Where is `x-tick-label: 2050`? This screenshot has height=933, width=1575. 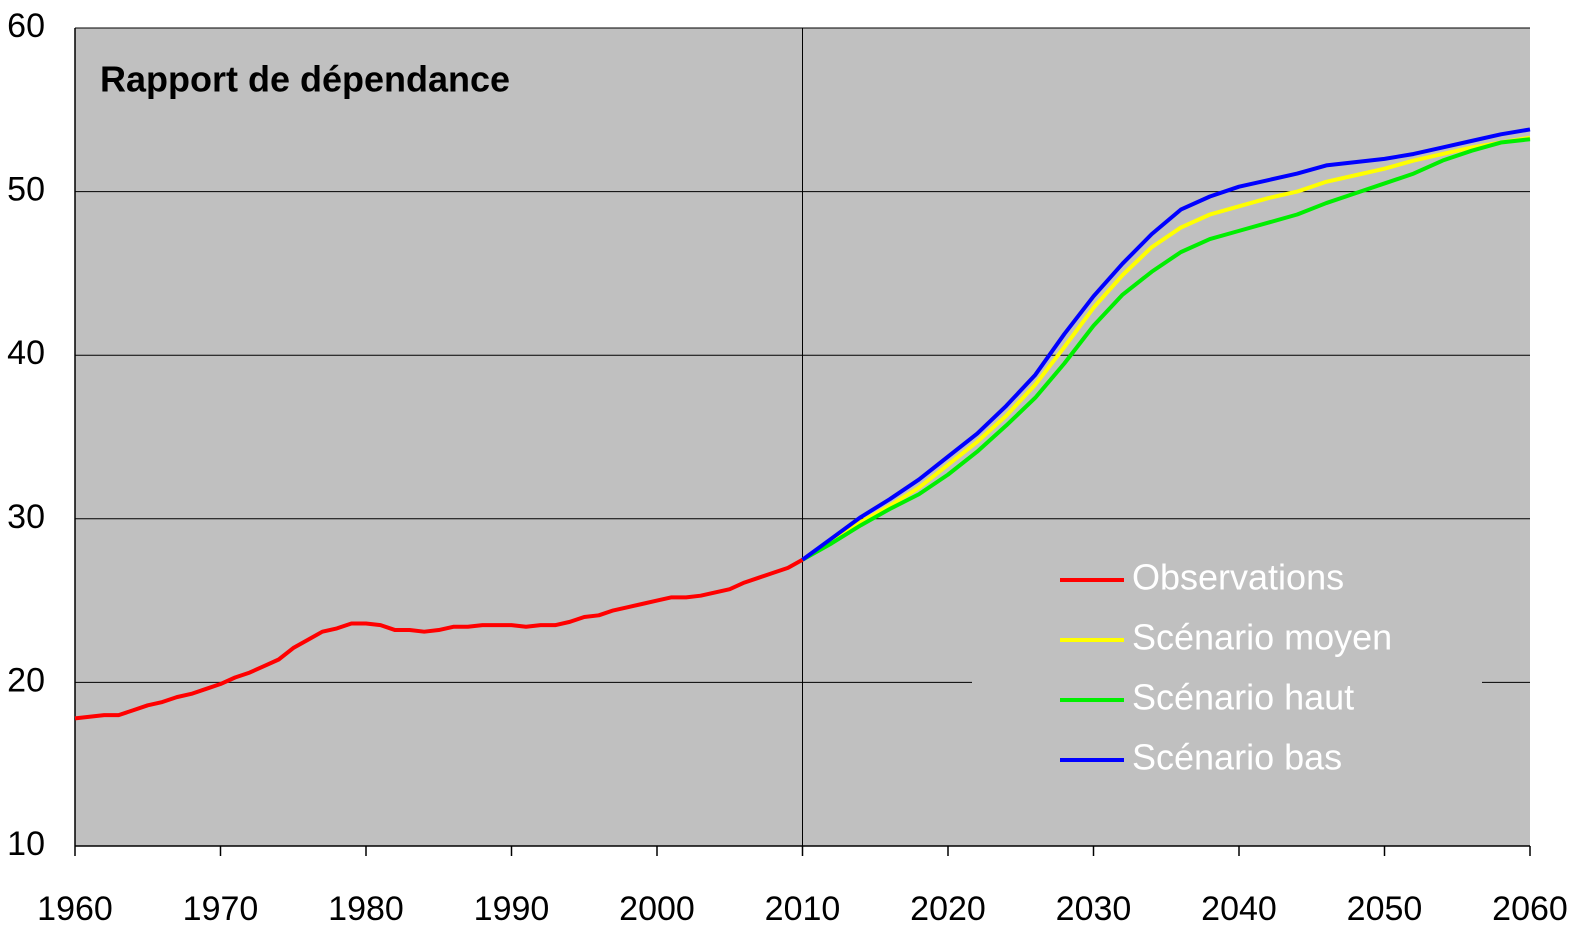
x-tick-label: 2050 is located at coordinates (1385, 909).